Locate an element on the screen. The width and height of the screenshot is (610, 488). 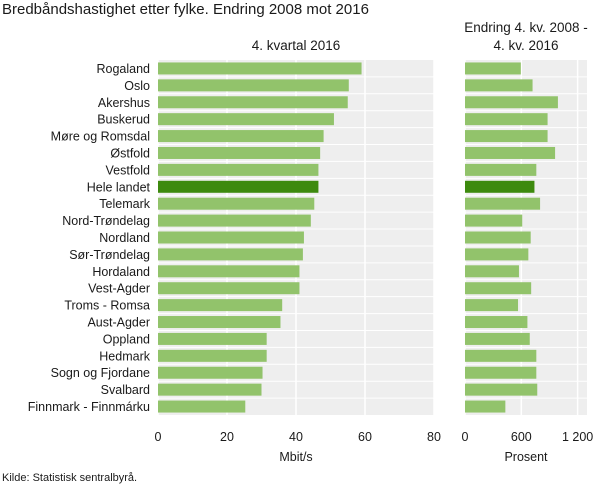
category-label: Telemark is located at coordinates (124, 204).